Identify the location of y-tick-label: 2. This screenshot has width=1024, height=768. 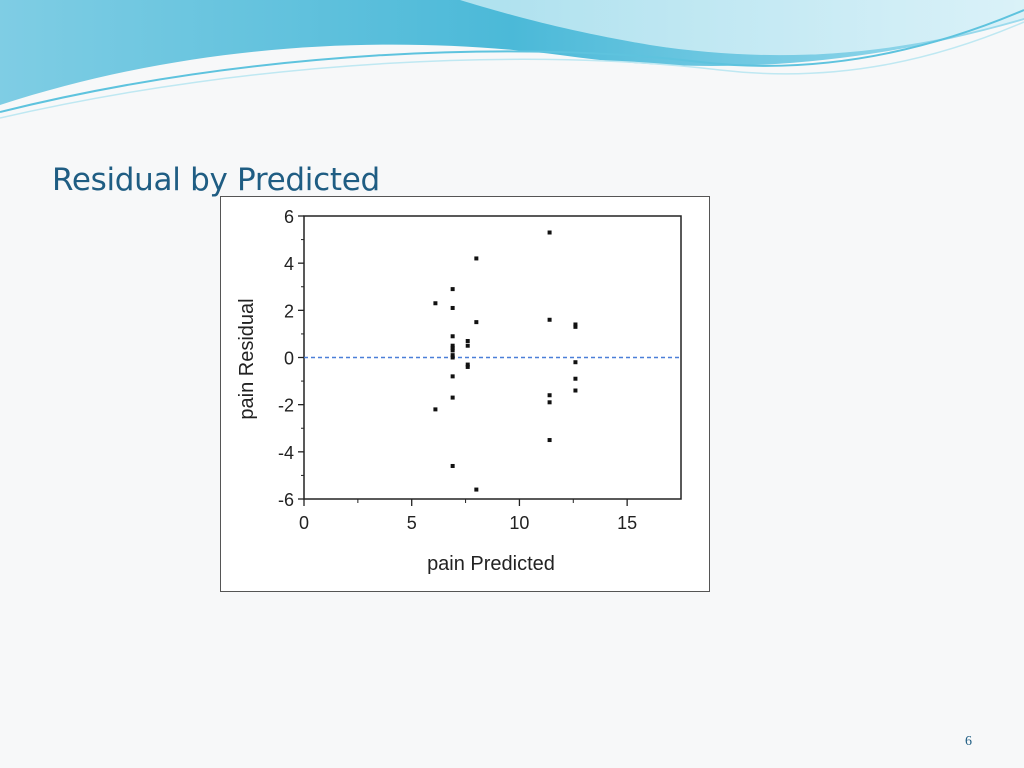
(289, 311).